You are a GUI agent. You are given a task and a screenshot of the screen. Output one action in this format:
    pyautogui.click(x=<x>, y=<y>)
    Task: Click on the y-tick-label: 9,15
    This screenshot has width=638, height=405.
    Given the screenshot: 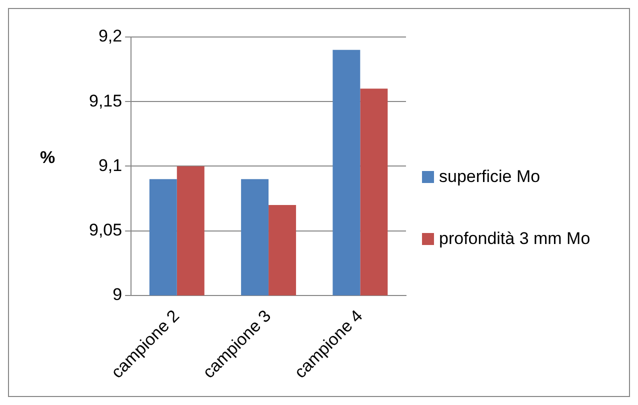 What is the action you would take?
    pyautogui.click(x=105, y=100)
    